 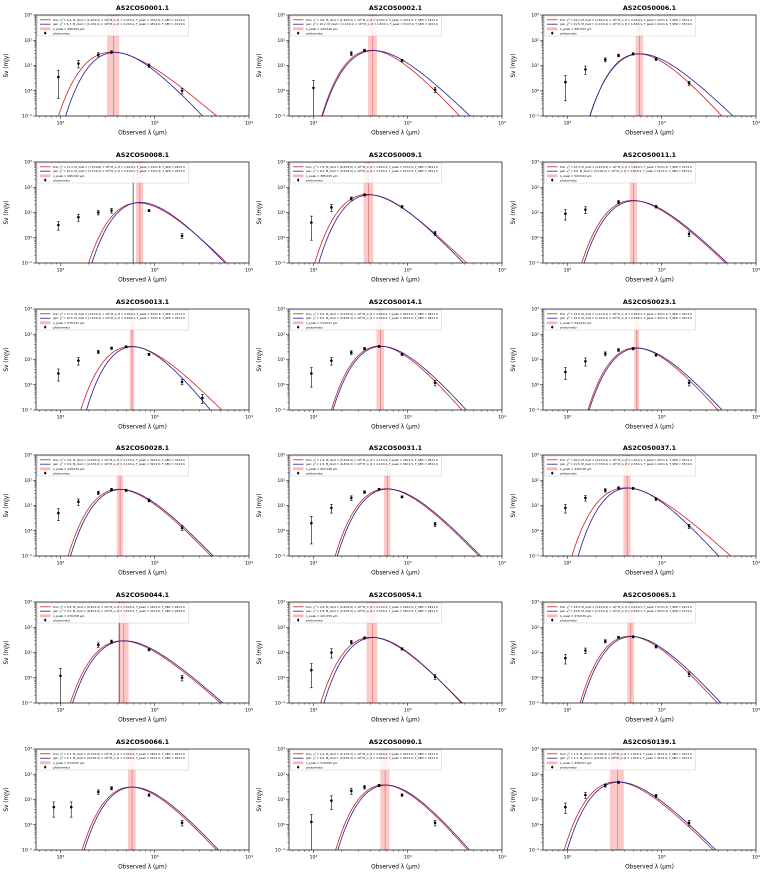 What do you see at coordinates (649, 155) in the screenshot?
I see `panel-title: AS2COS0011.1` at bounding box center [649, 155].